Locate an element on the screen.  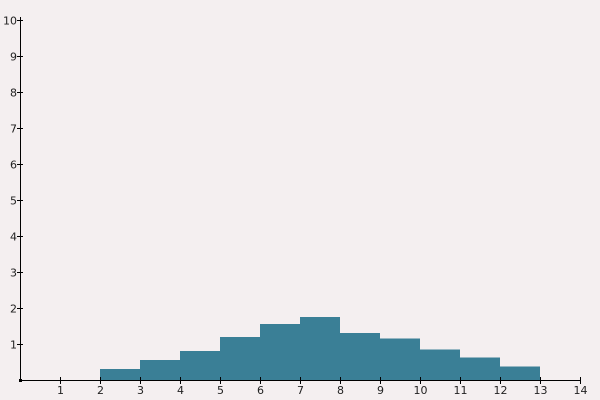
y-tick-label-2: 2 is located at coordinates (13, 309).